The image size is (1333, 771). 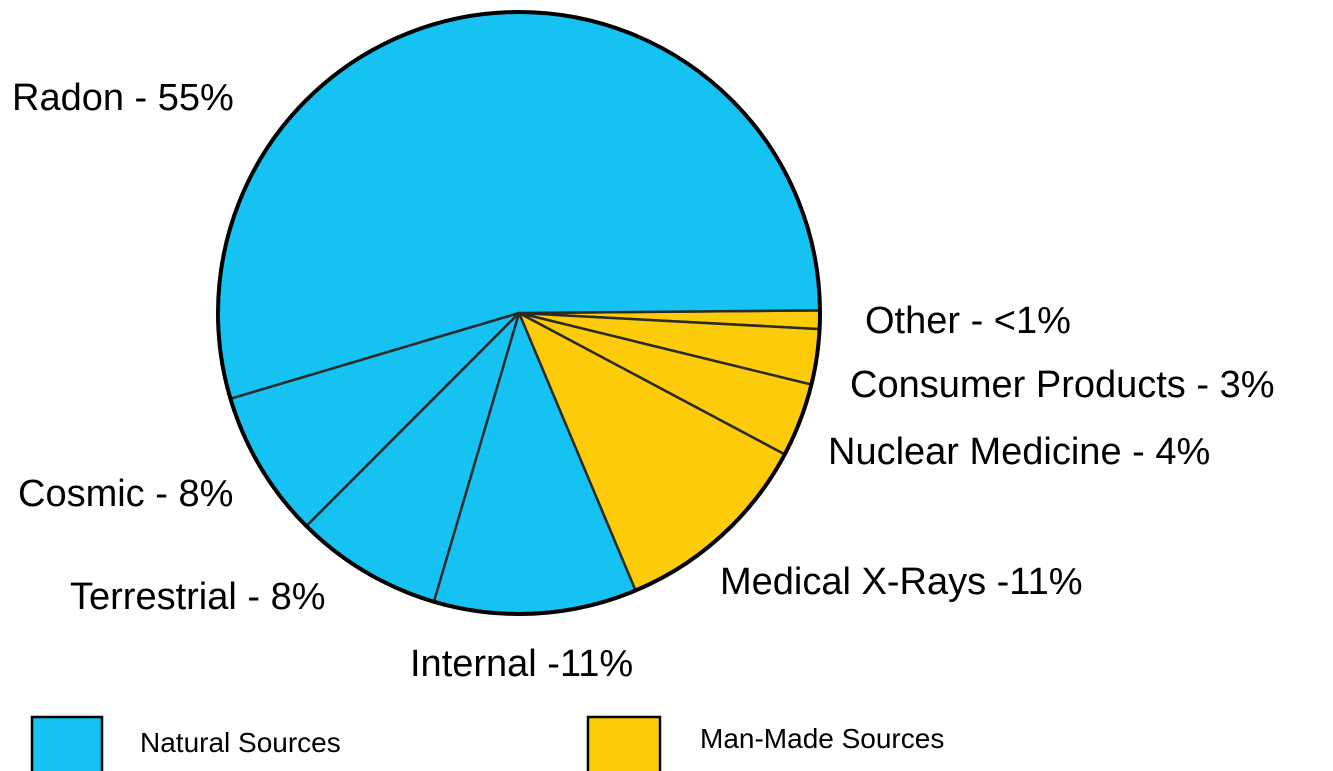 I want to click on label-internal: Internal -11%, so click(x=521, y=664).